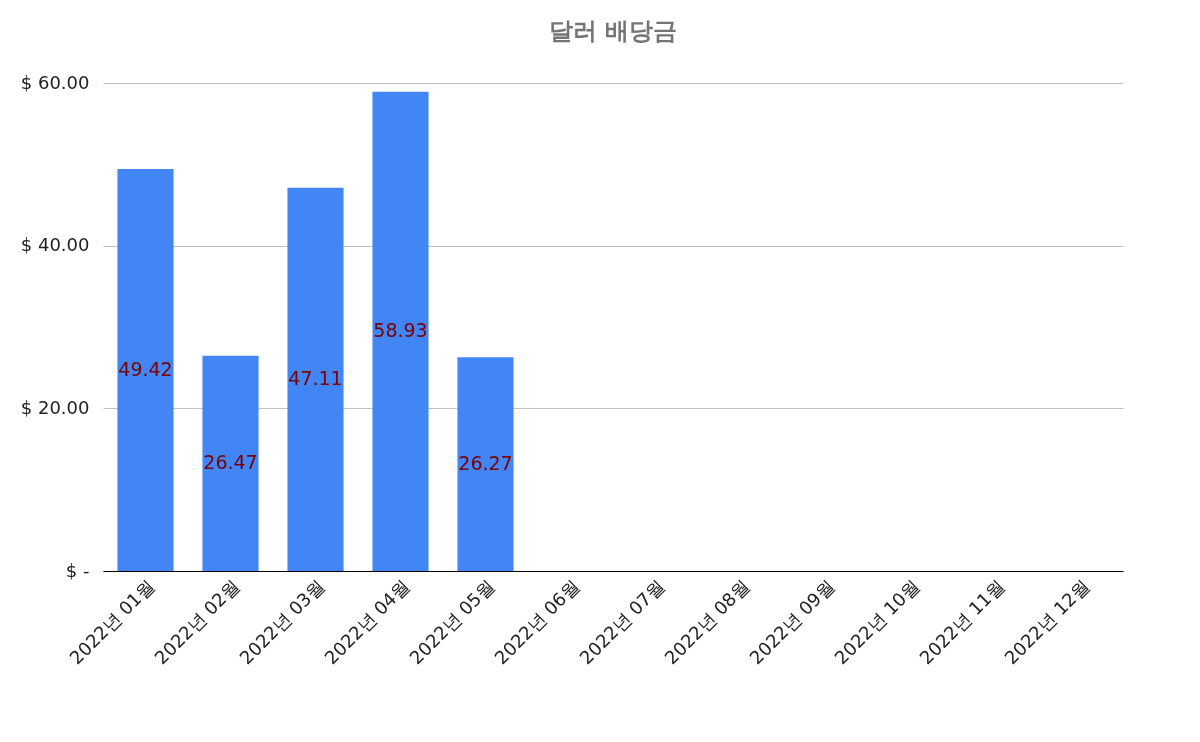 The width and height of the screenshot is (1200, 742). Describe the element at coordinates (55, 407) in the screenshot. I see `y-tick-label: $ 20.00` at that location.